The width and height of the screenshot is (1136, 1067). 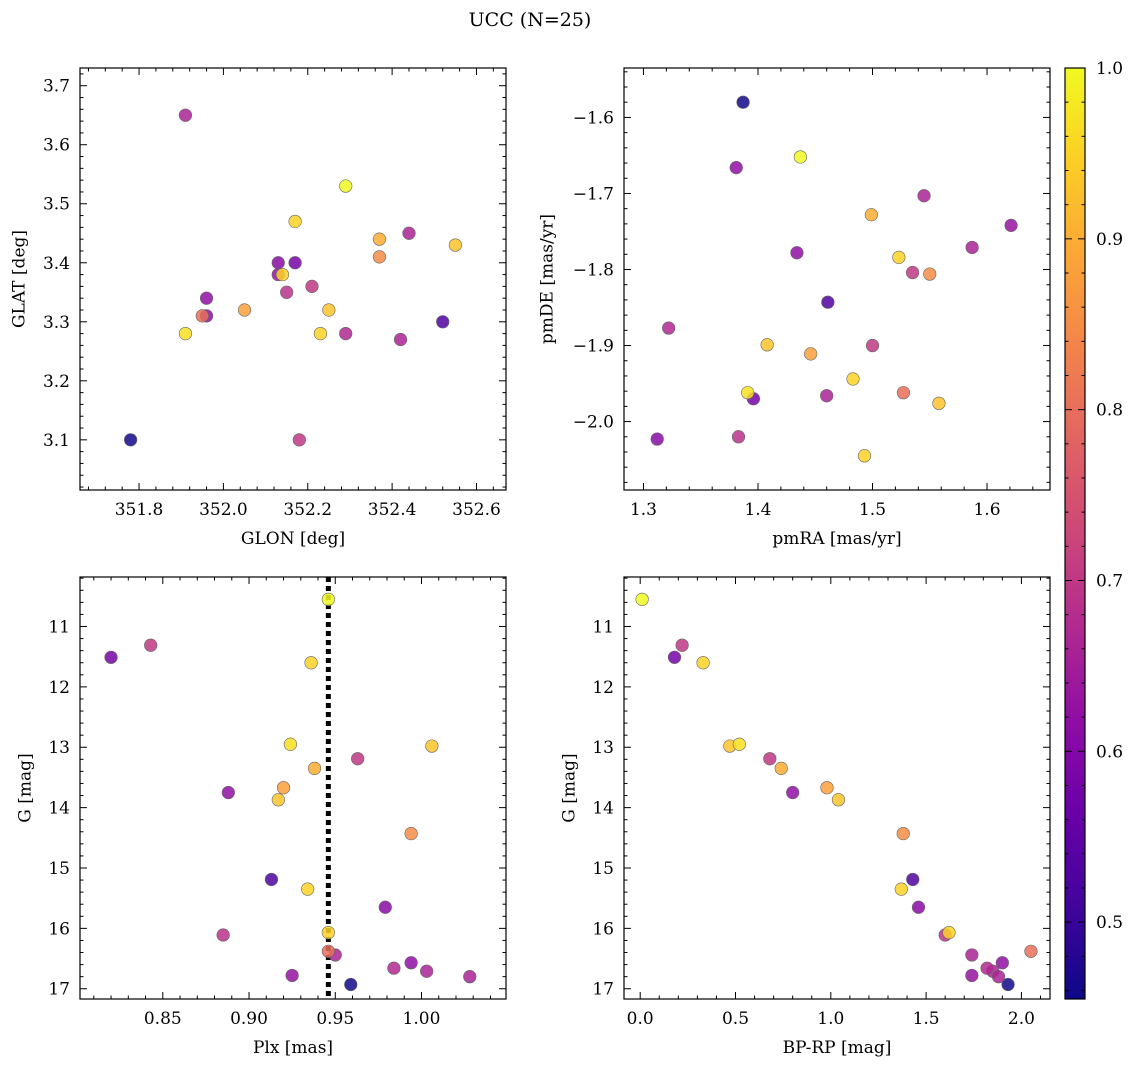 What do you see at coordinates (603, 688) in the screenshot?
I see `y-tick-label: 12` at bounding box center [603, 688].